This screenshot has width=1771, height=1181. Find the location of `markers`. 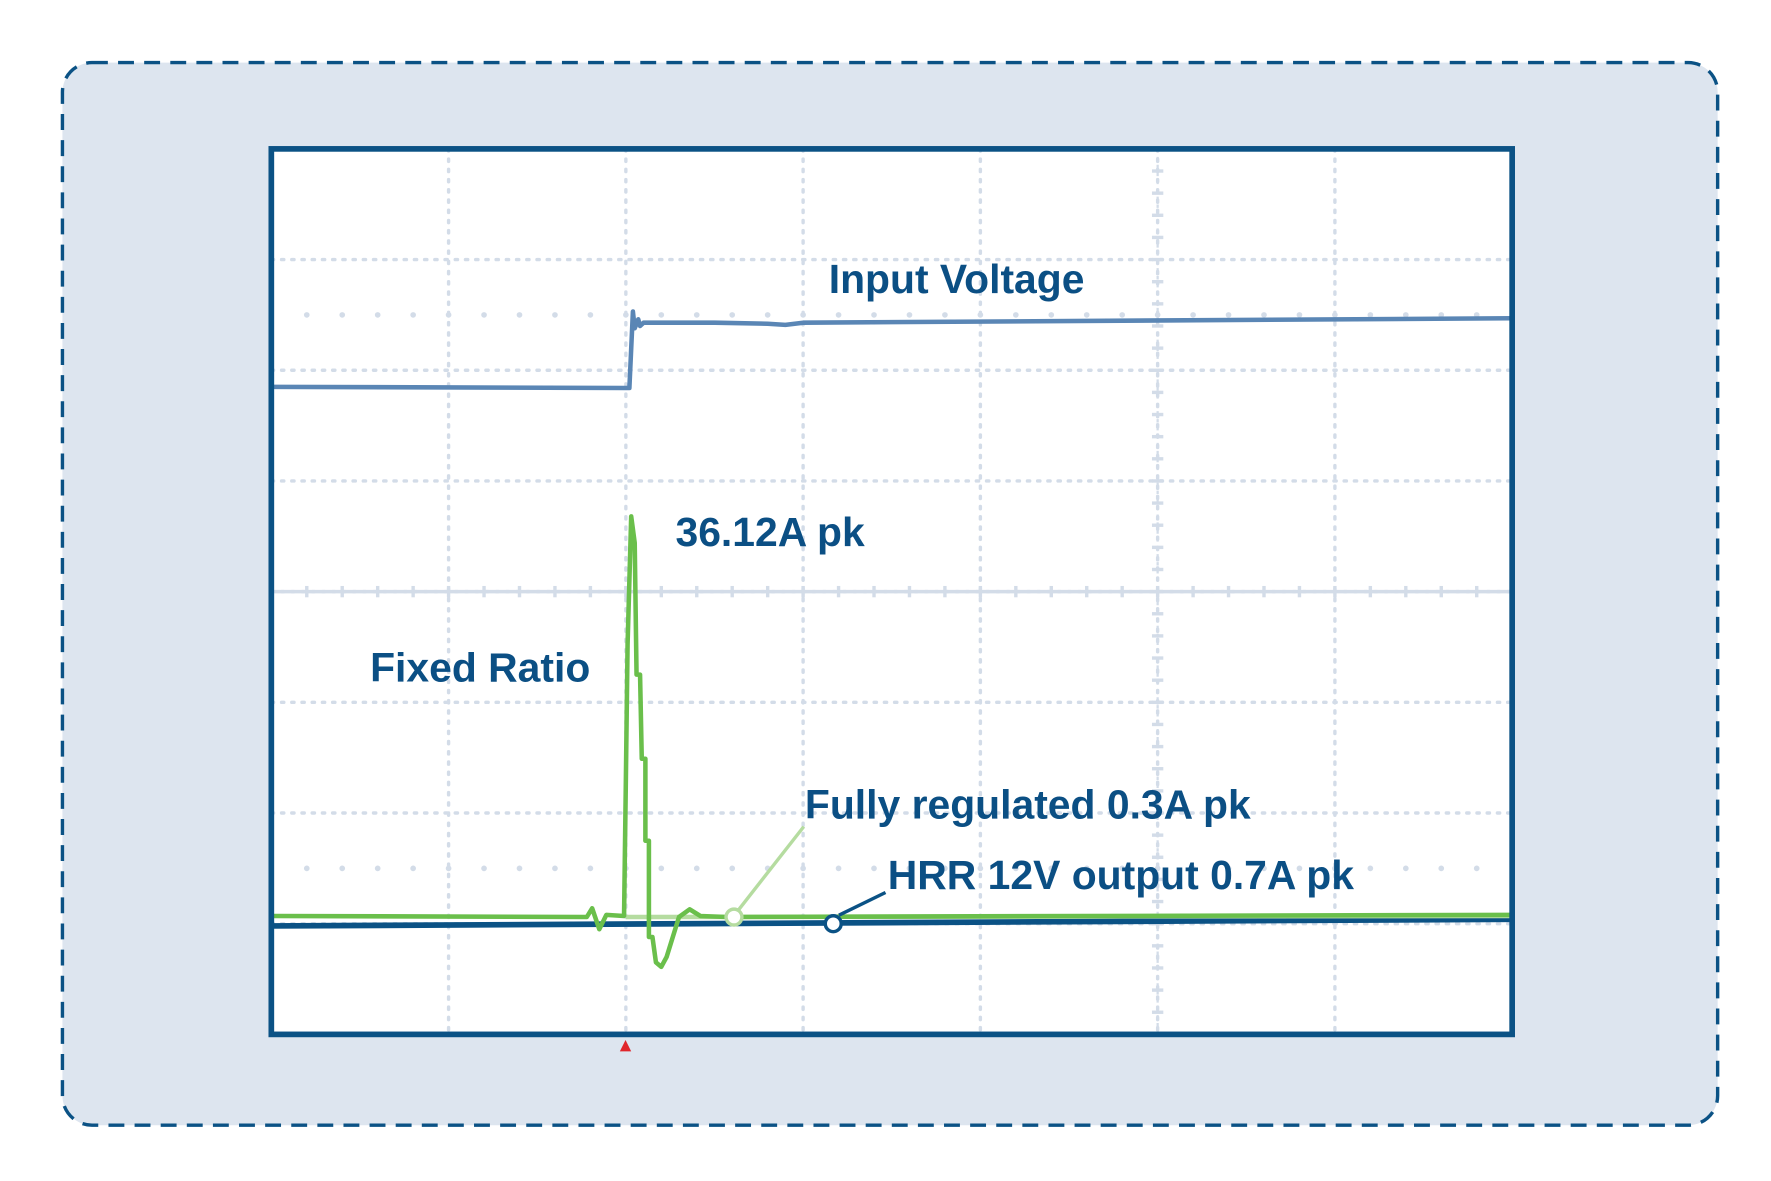

markers is located at coordinates (783, 920).